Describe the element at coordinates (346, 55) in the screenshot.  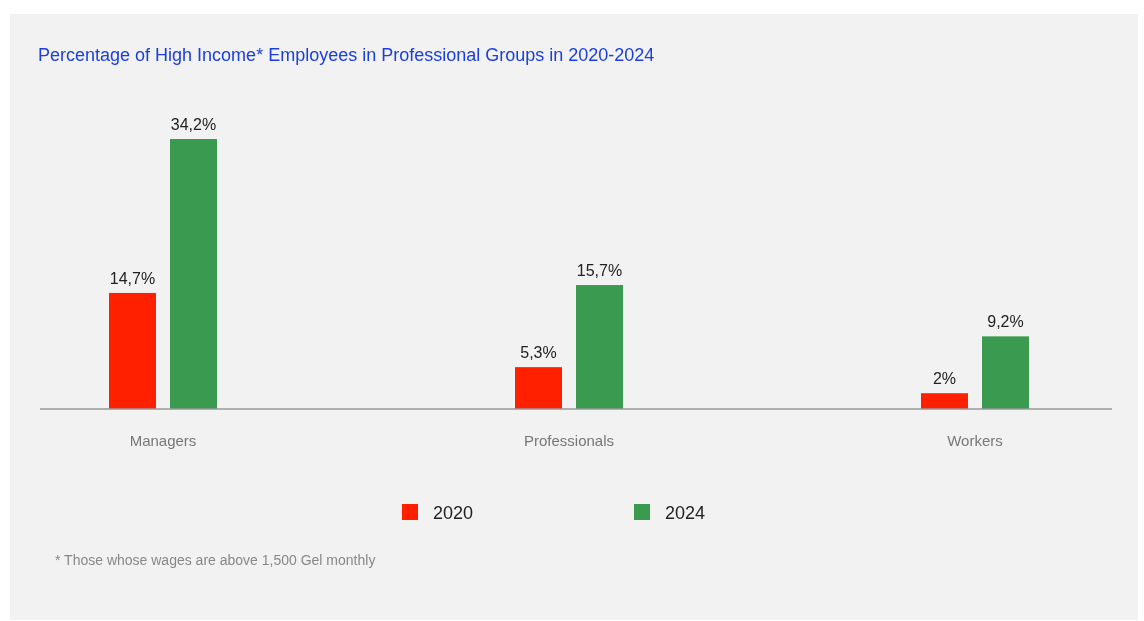
I see `chart-title: Percentage of High Income* Employees in Professional Groups in 2020-2024` at that location.